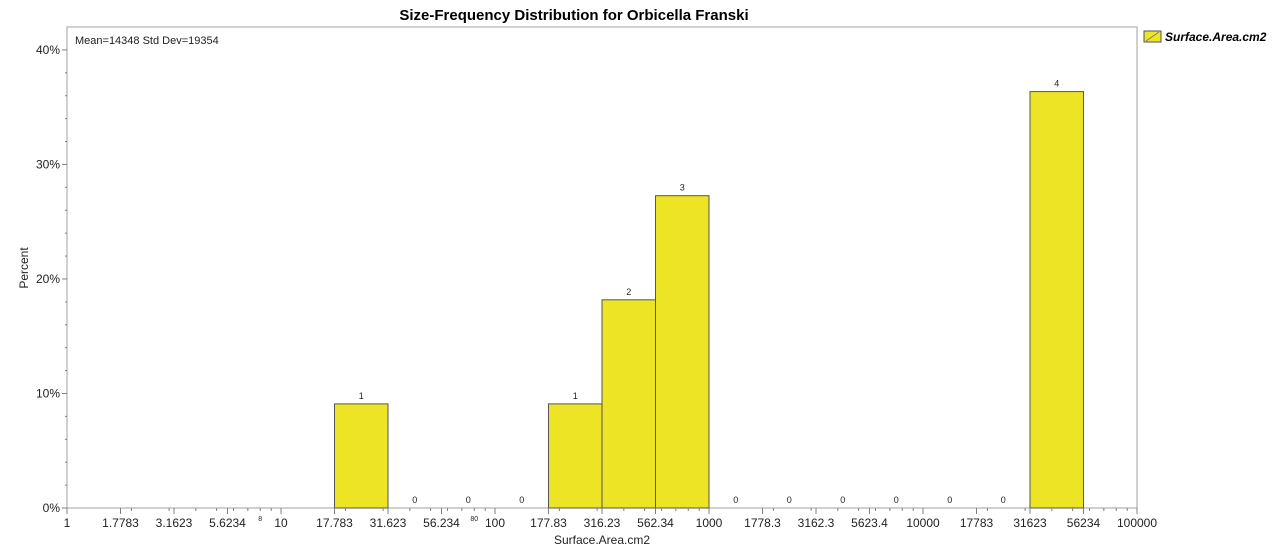 Image resolution: width=1280 pixels, height=550 pixels. I want to click on x-minor-tick-label: 80, so click(474, 519).